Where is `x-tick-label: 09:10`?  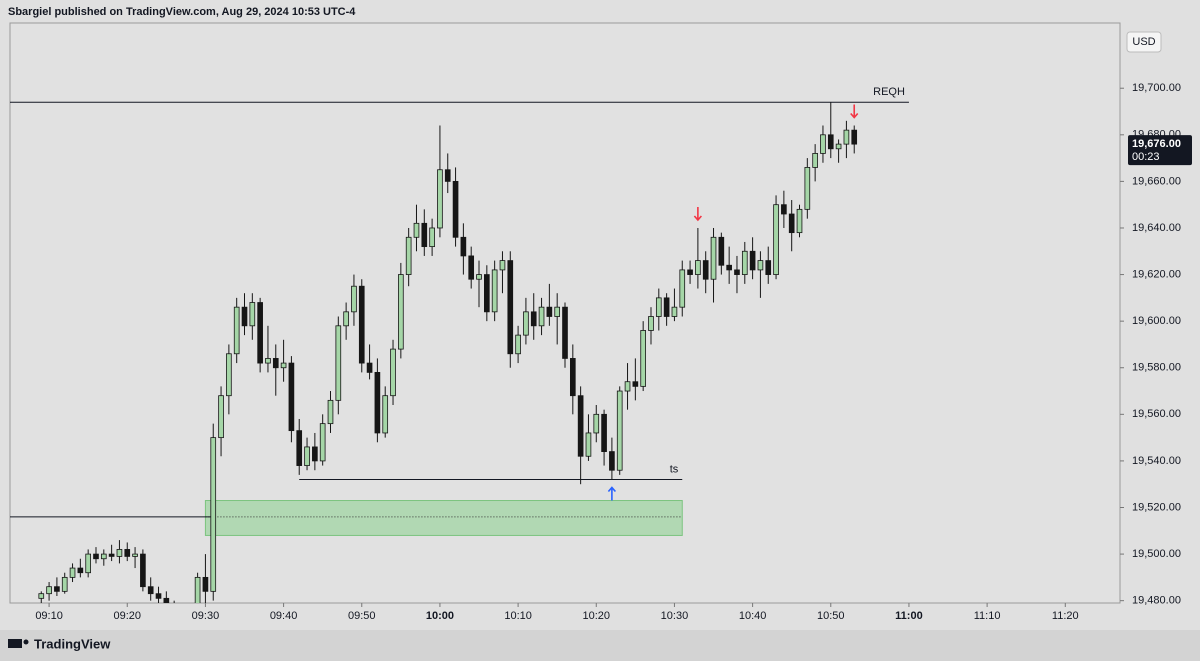 x-tick-label: 09:10 is located at coordinates (49, 616).